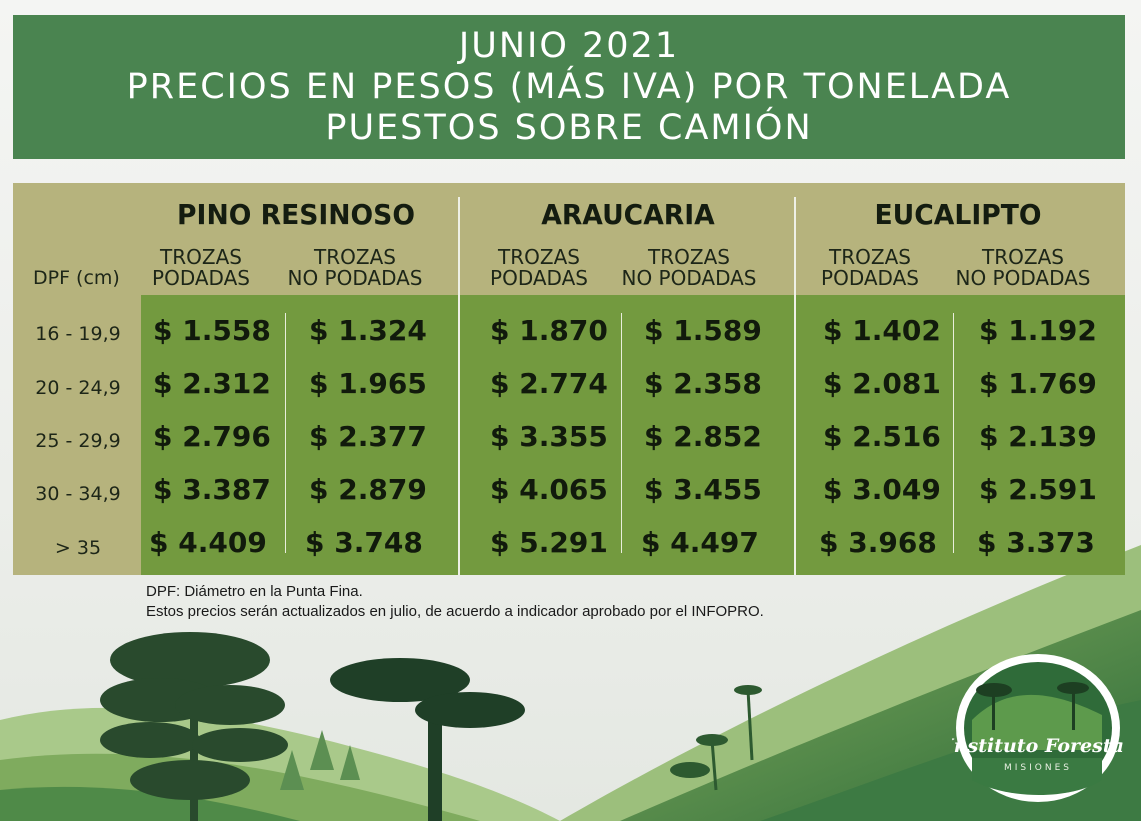 The width and height of the screenshot is (1141, 821). I want to click on price-cell: $ 4.497, so click(700, 542).